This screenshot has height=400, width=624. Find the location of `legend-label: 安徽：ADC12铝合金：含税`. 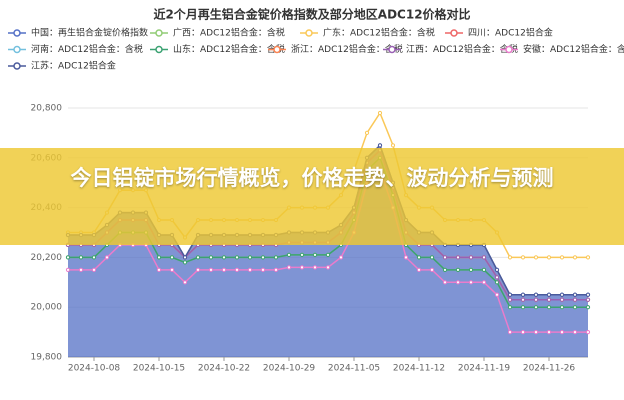

legend-label: 安徽：ADC12铝合金：含税 is located at coordinates (573, 49).